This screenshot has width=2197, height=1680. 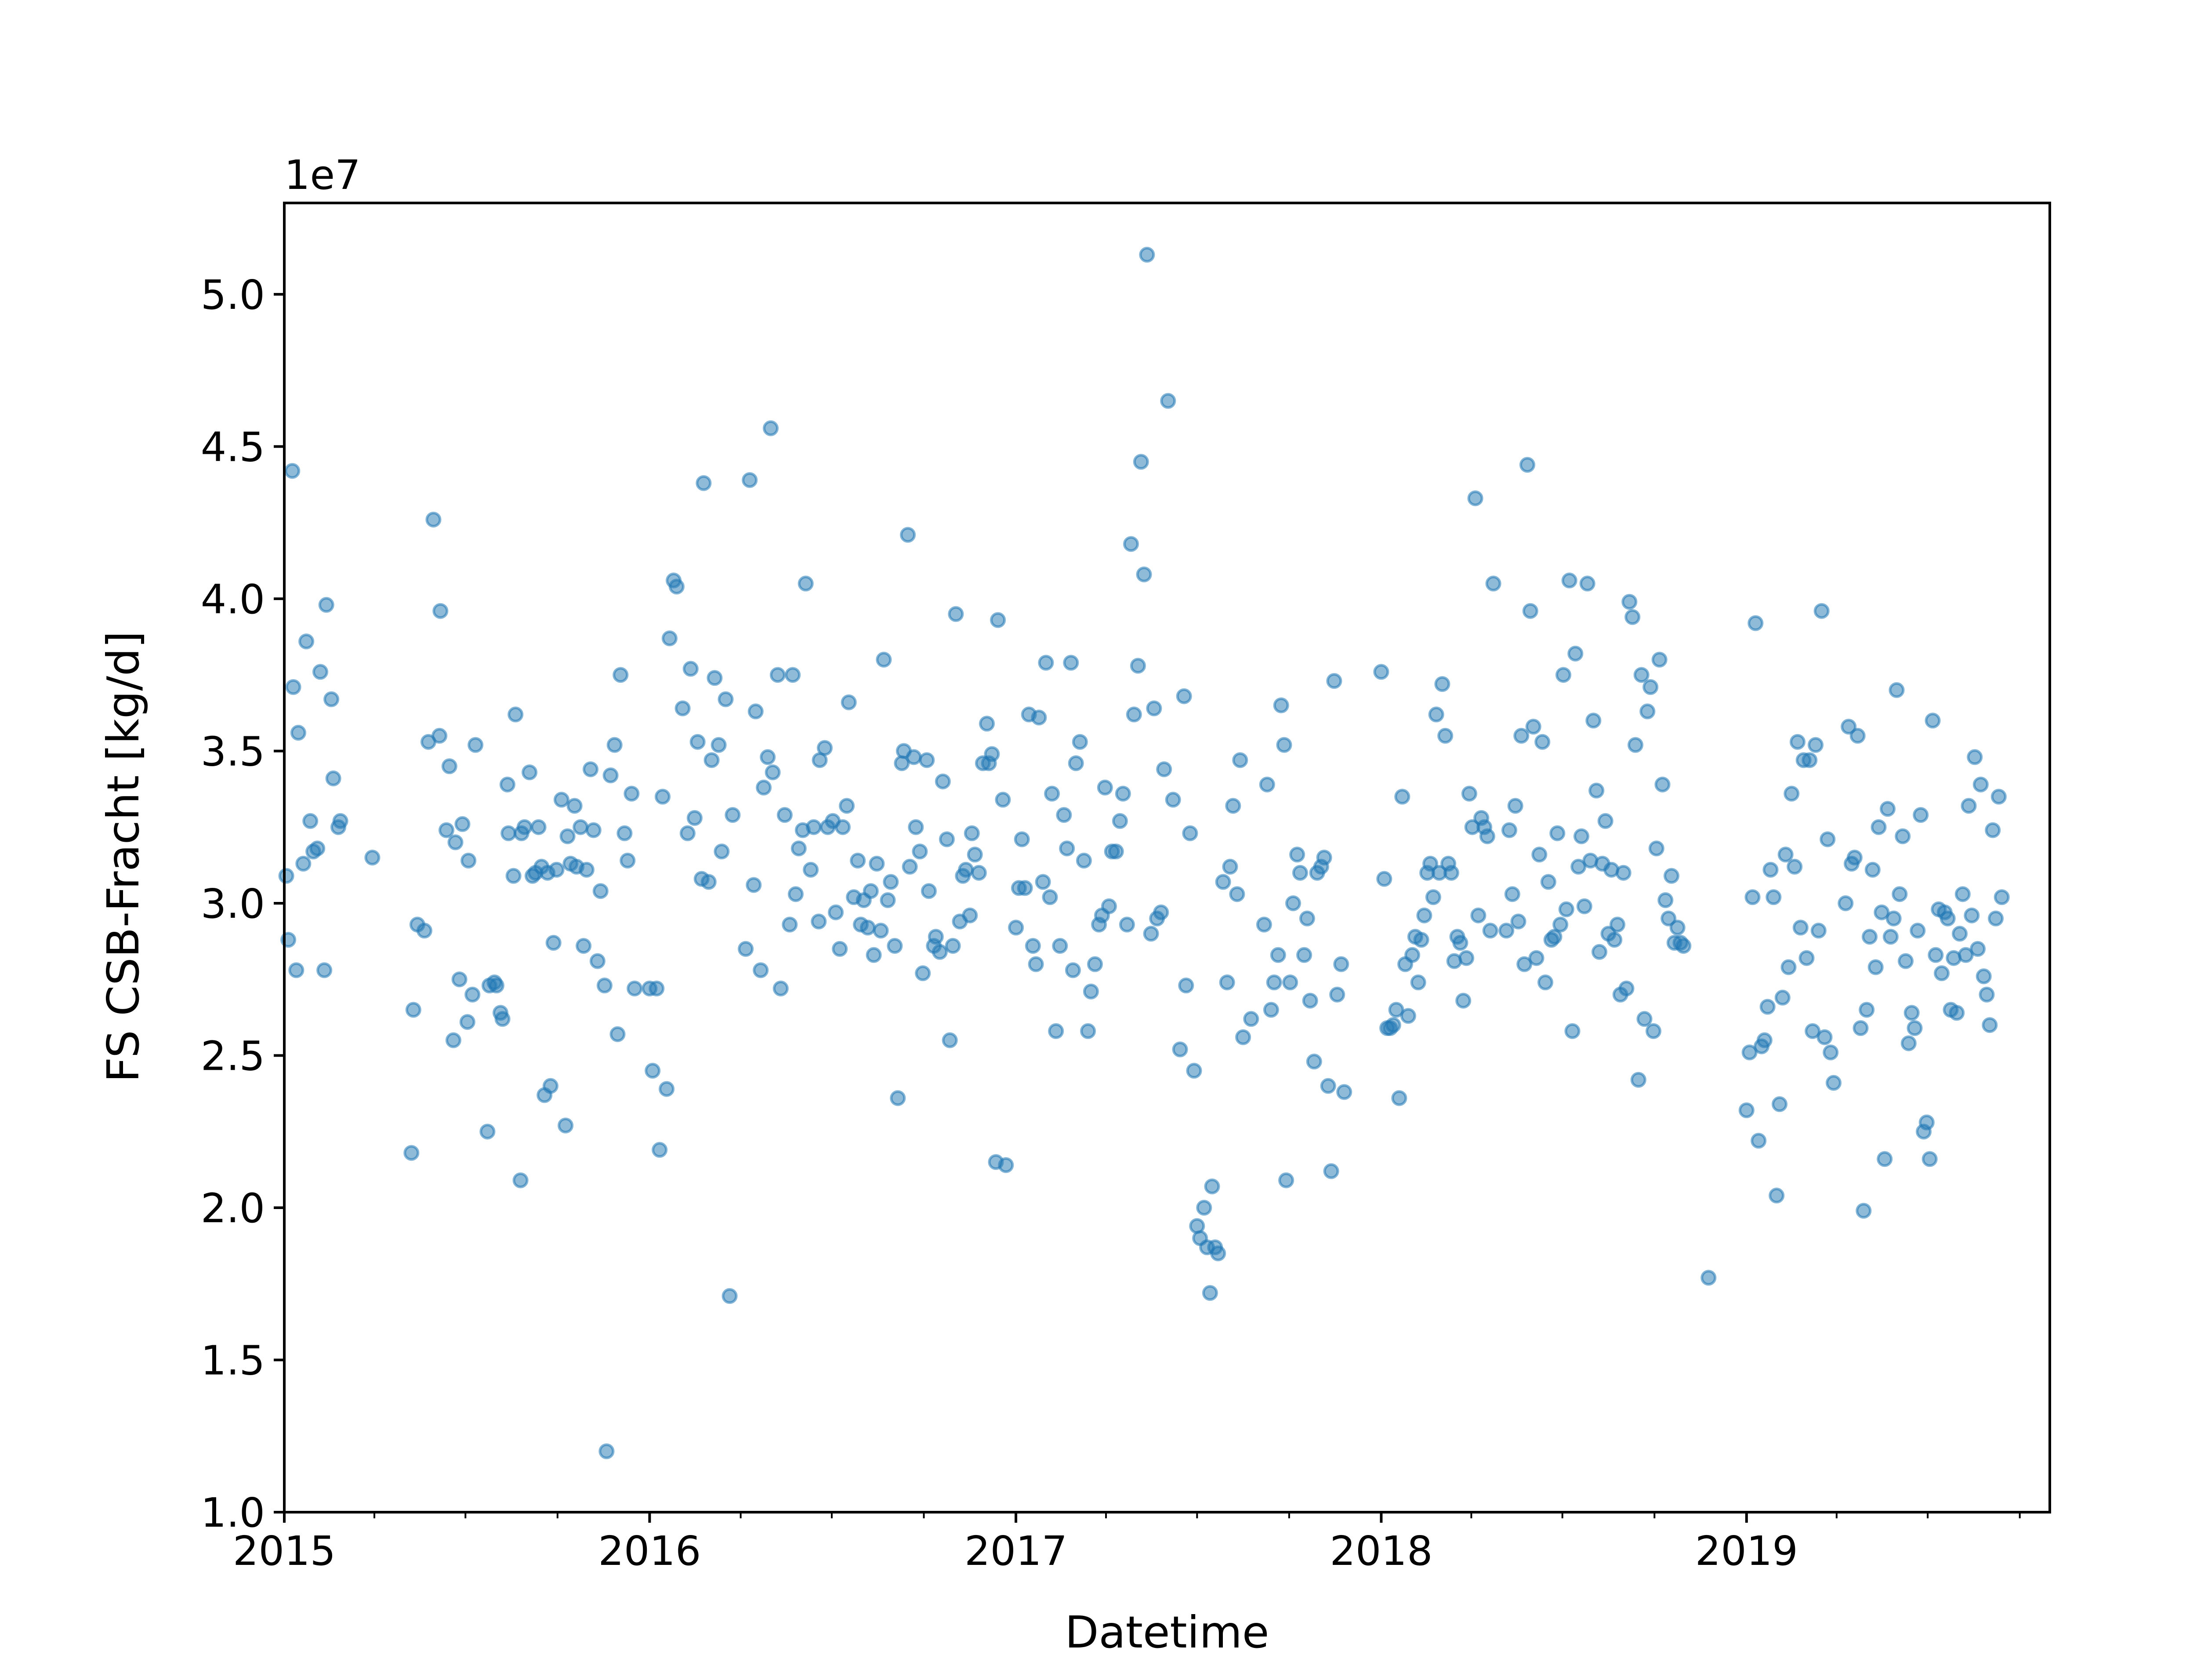 I want to click on y-tick-label: 3.5, so click(x=233, y=751).